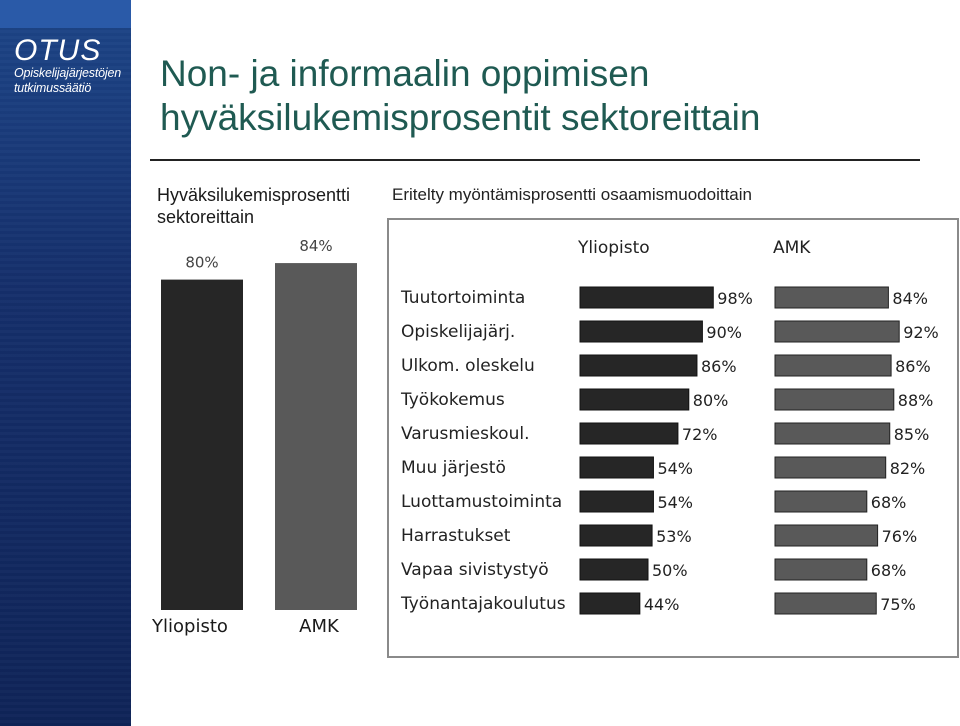  Describe the element at coordinates (456, 536) in the screenshot. I see `category-label: Harrastukset` at that location.